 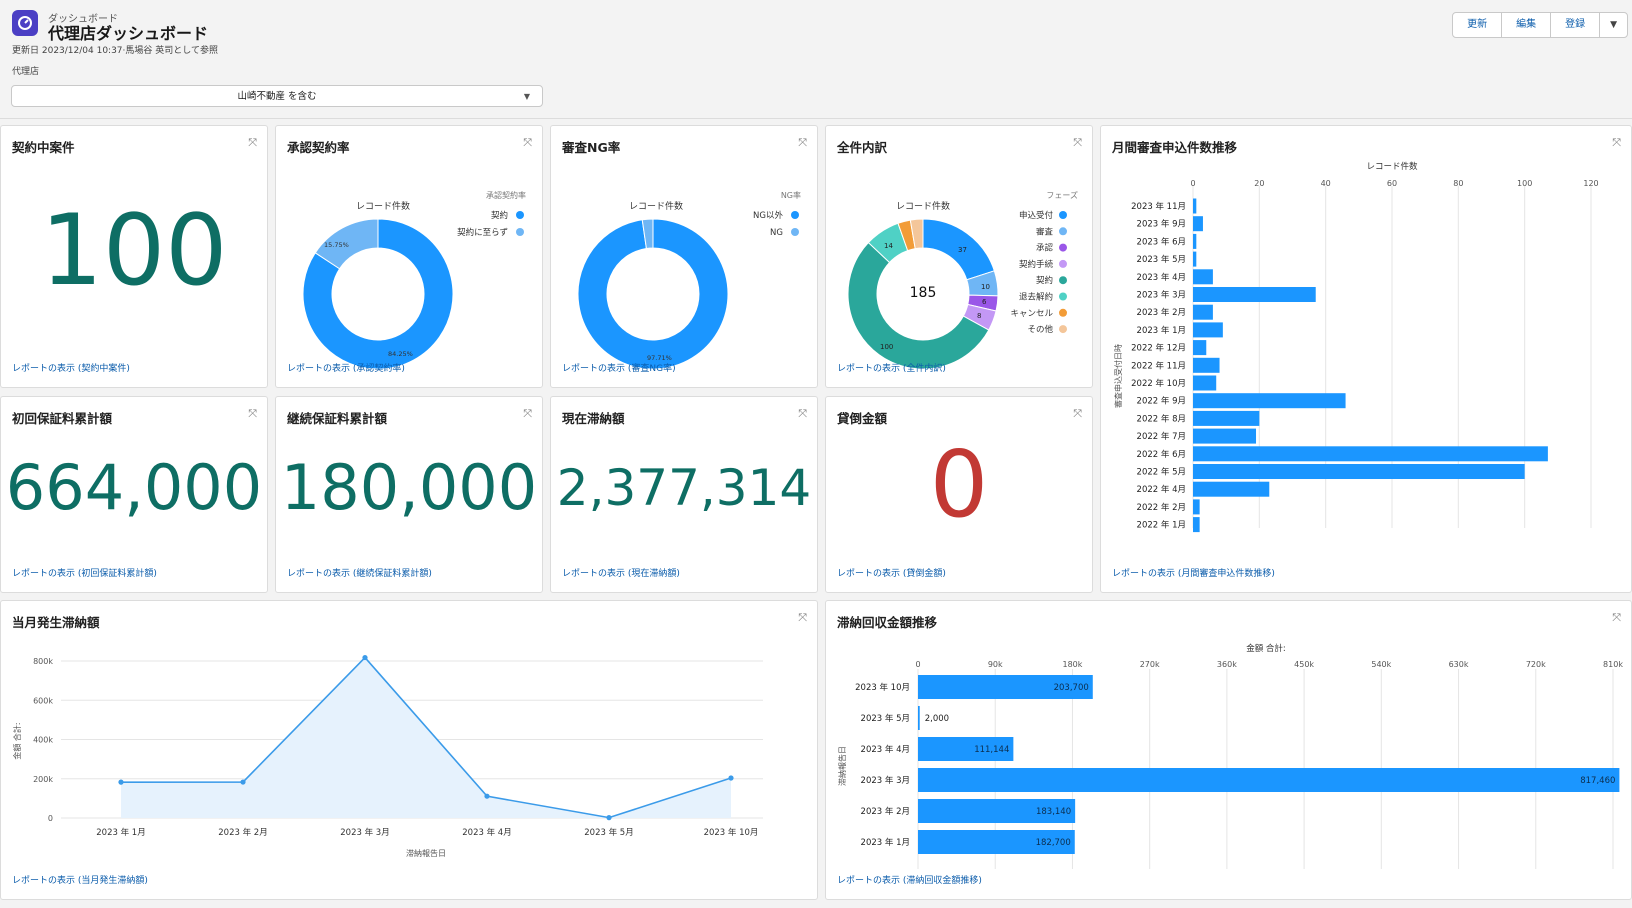 I want to click on axis-title: レコード件数, so click(x=1392, y=166).